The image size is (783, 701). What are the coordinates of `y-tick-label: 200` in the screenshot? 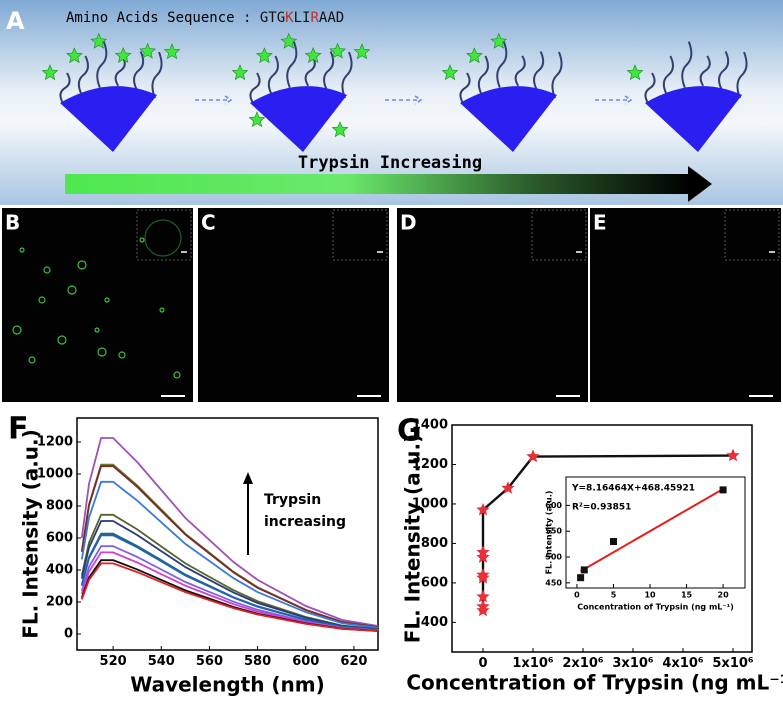 It's located at (59, 602).